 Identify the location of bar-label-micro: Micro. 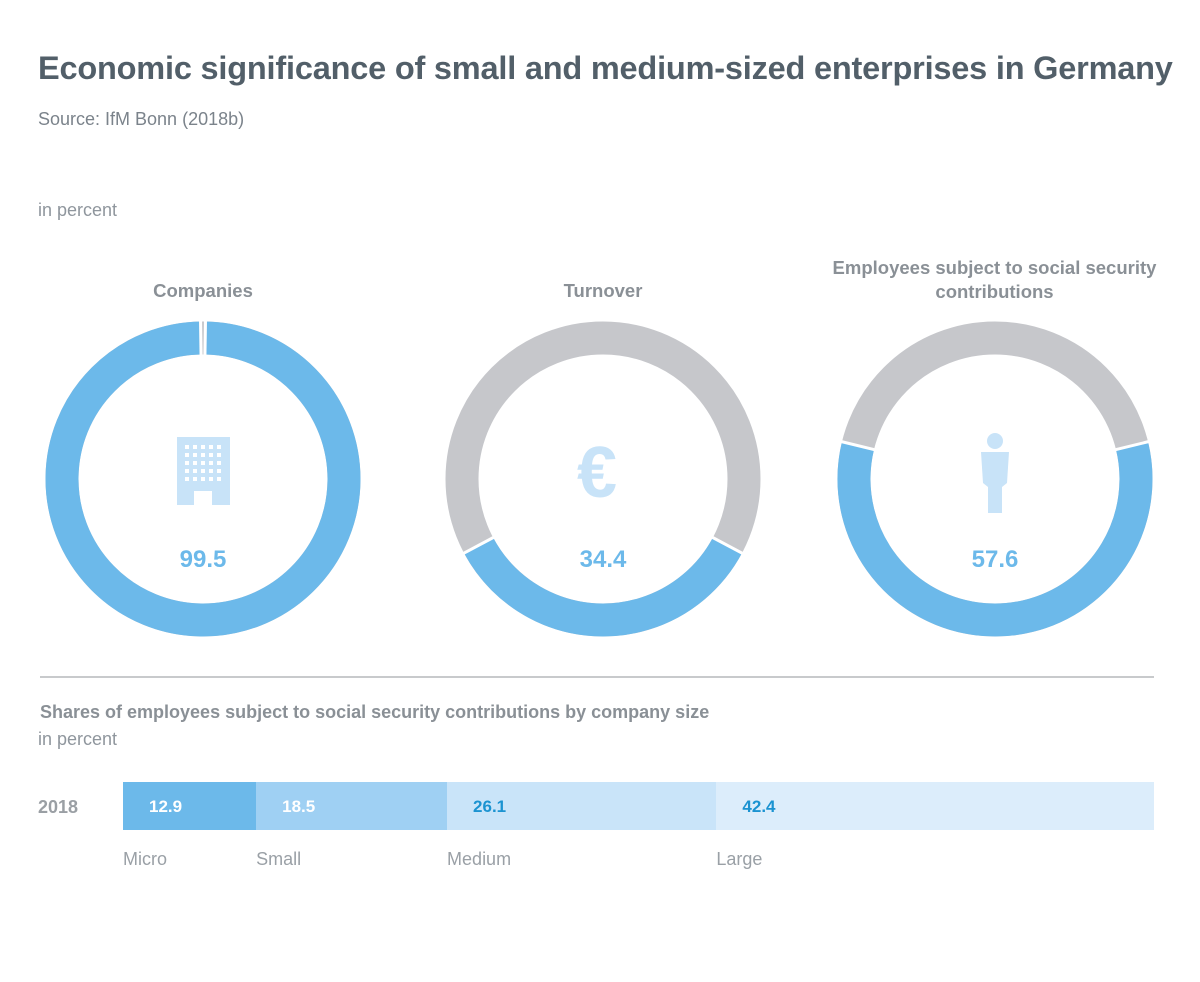
(145, 859).